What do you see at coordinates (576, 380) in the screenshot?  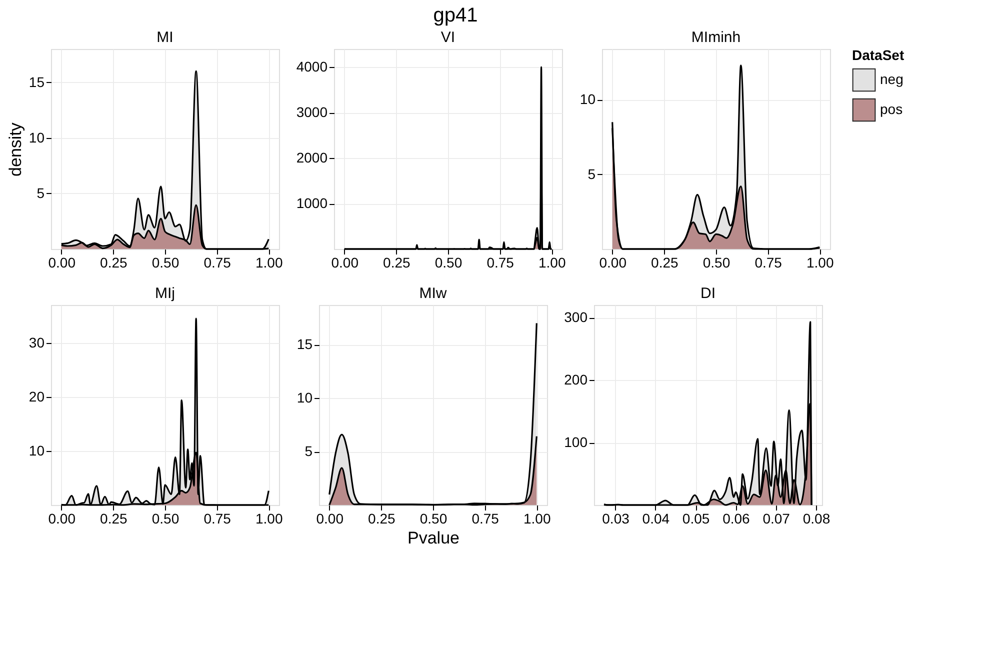 I see `y-tick-label: 200` at bounding box center [576, 380].